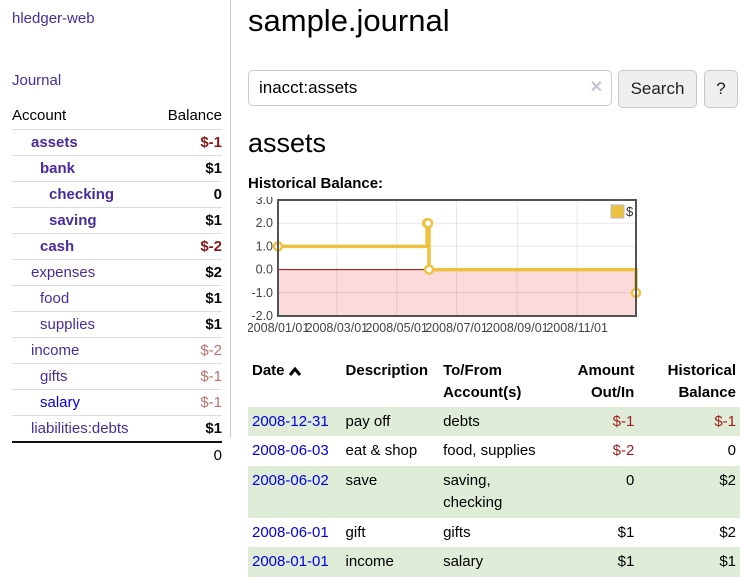  Describe the element at coordinates (55, 298) in the screenshot. I see `account-link: food` at that location.